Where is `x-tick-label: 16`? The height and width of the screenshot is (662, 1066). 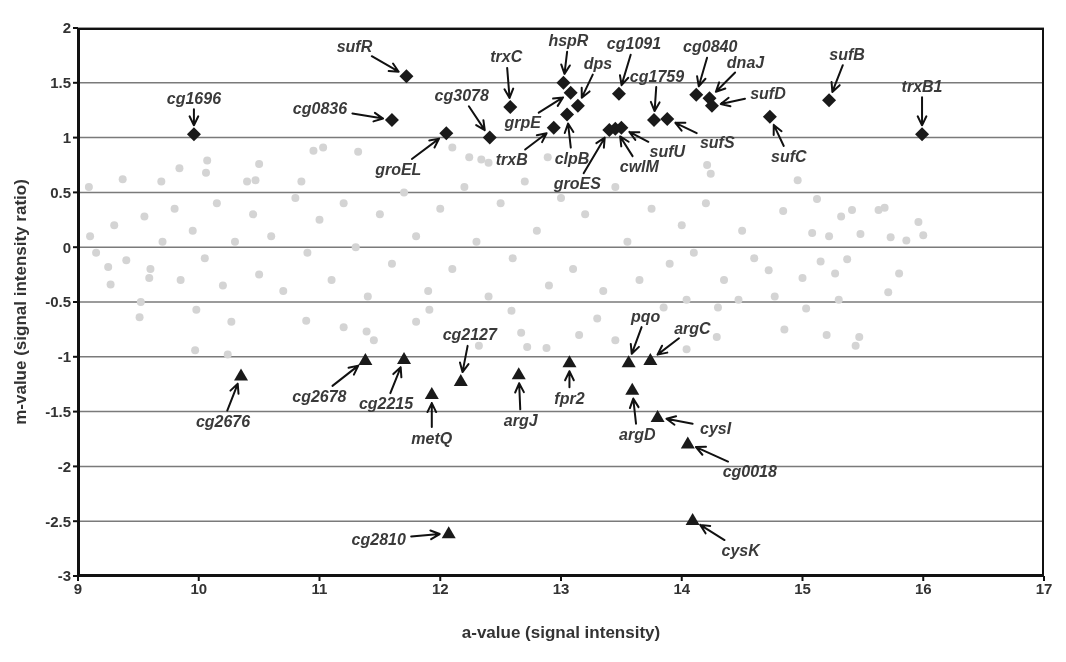 x-tick-label: 16 is located at coordinates (923, 588).